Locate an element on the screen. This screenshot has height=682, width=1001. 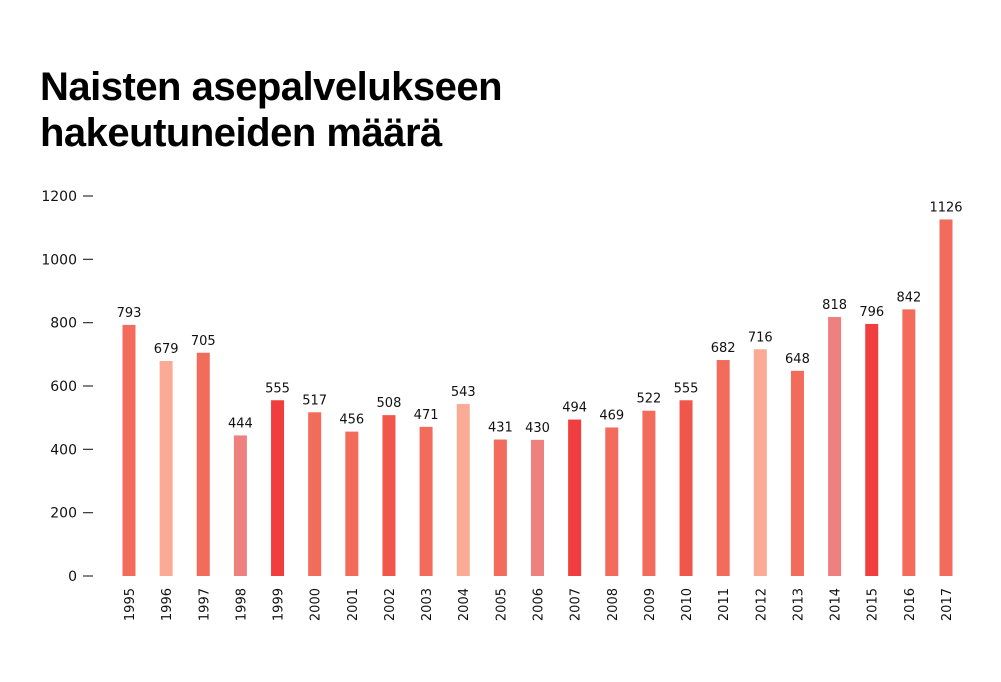
value-label-1997: 705 is located at coordinates (203, 341).